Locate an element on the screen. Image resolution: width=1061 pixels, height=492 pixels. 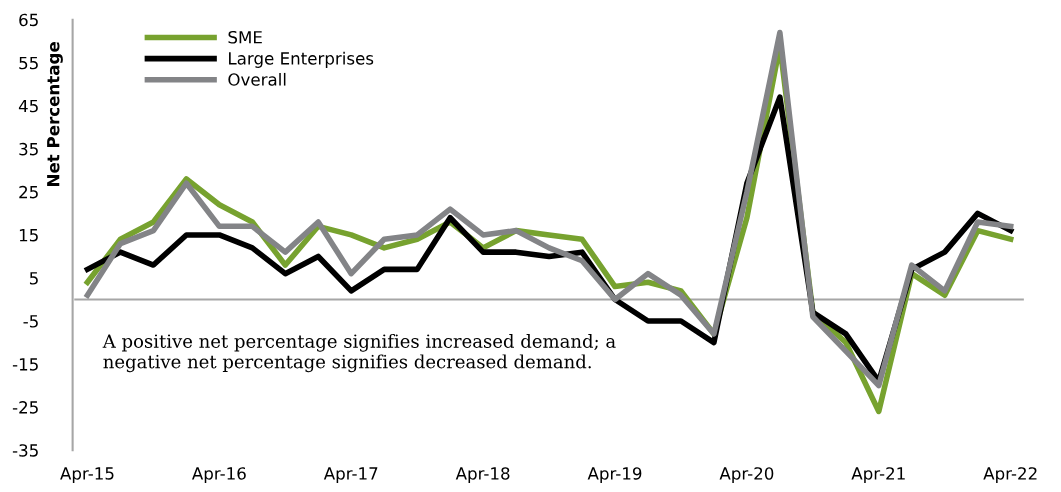
x-tick-label: Apr-19 is located at coordinates (614, 475).